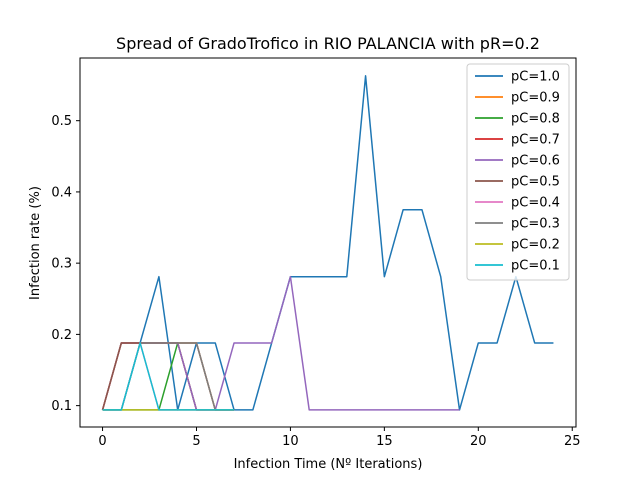 The image size is (640, 480). Describe the element at coordinates (61, 192) in the screenshot. I see `y-tick-label: 0.4` at that location.